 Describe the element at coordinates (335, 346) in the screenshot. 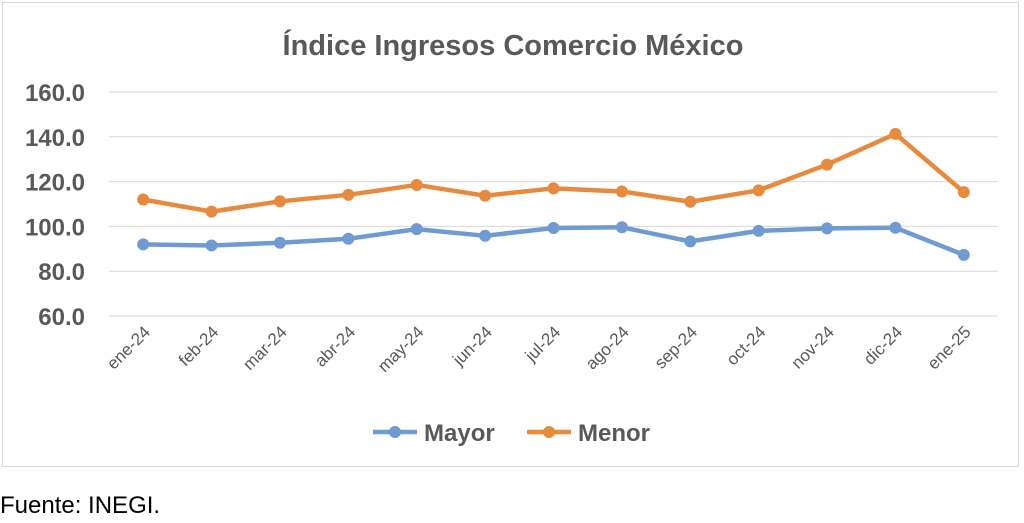

I see `x-tick-label: abr-24` at that location.